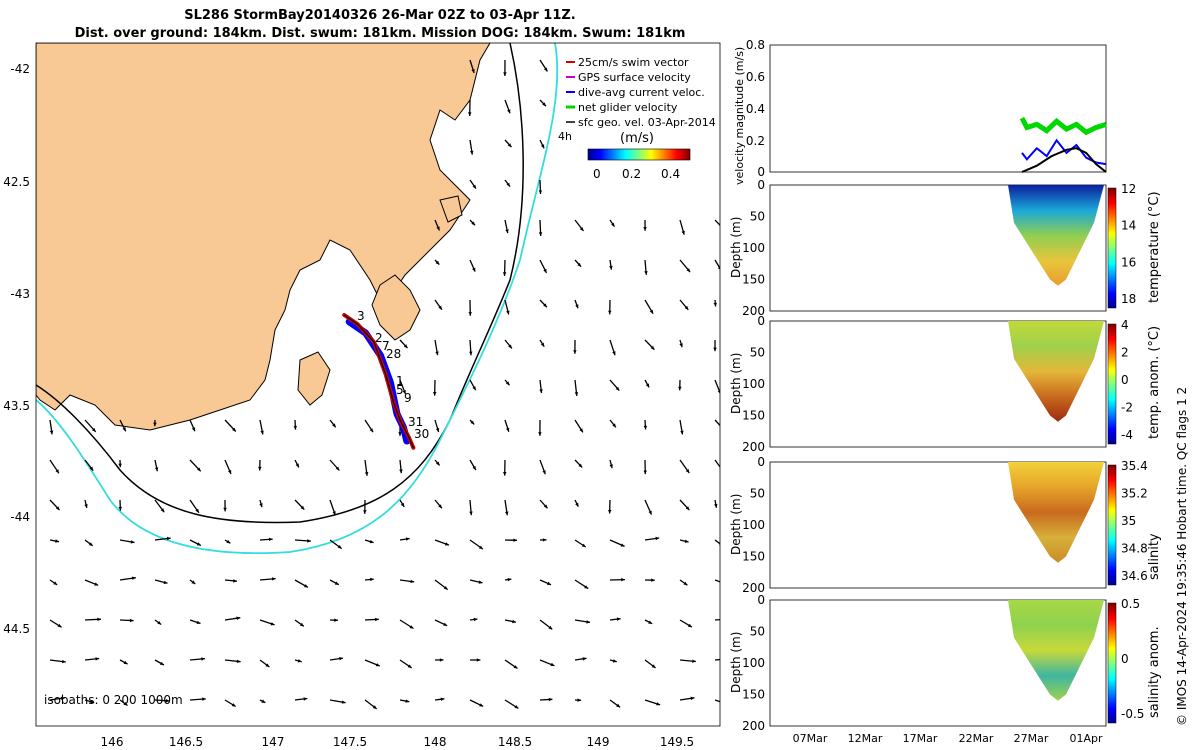 The height and width of the screenshot is (750, 1200). I want to click on colorbar-tick: 14, so click(1128, 226).